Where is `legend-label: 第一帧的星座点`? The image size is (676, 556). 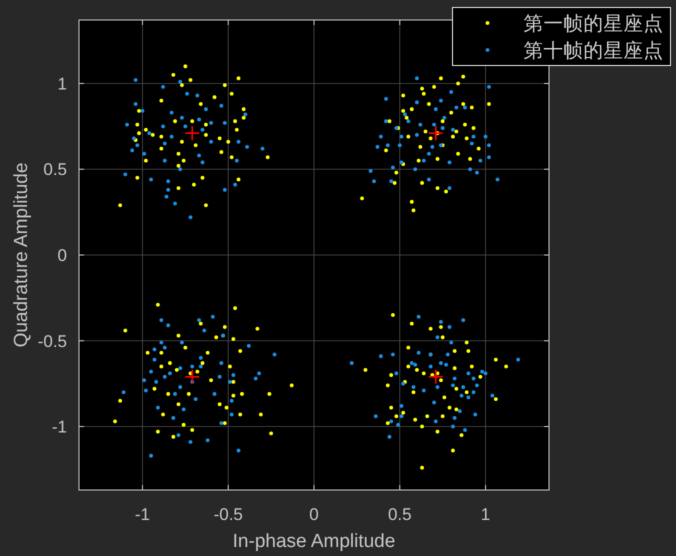
legend-label: 第一帧的星座点 is located at coordinates (594, 24).